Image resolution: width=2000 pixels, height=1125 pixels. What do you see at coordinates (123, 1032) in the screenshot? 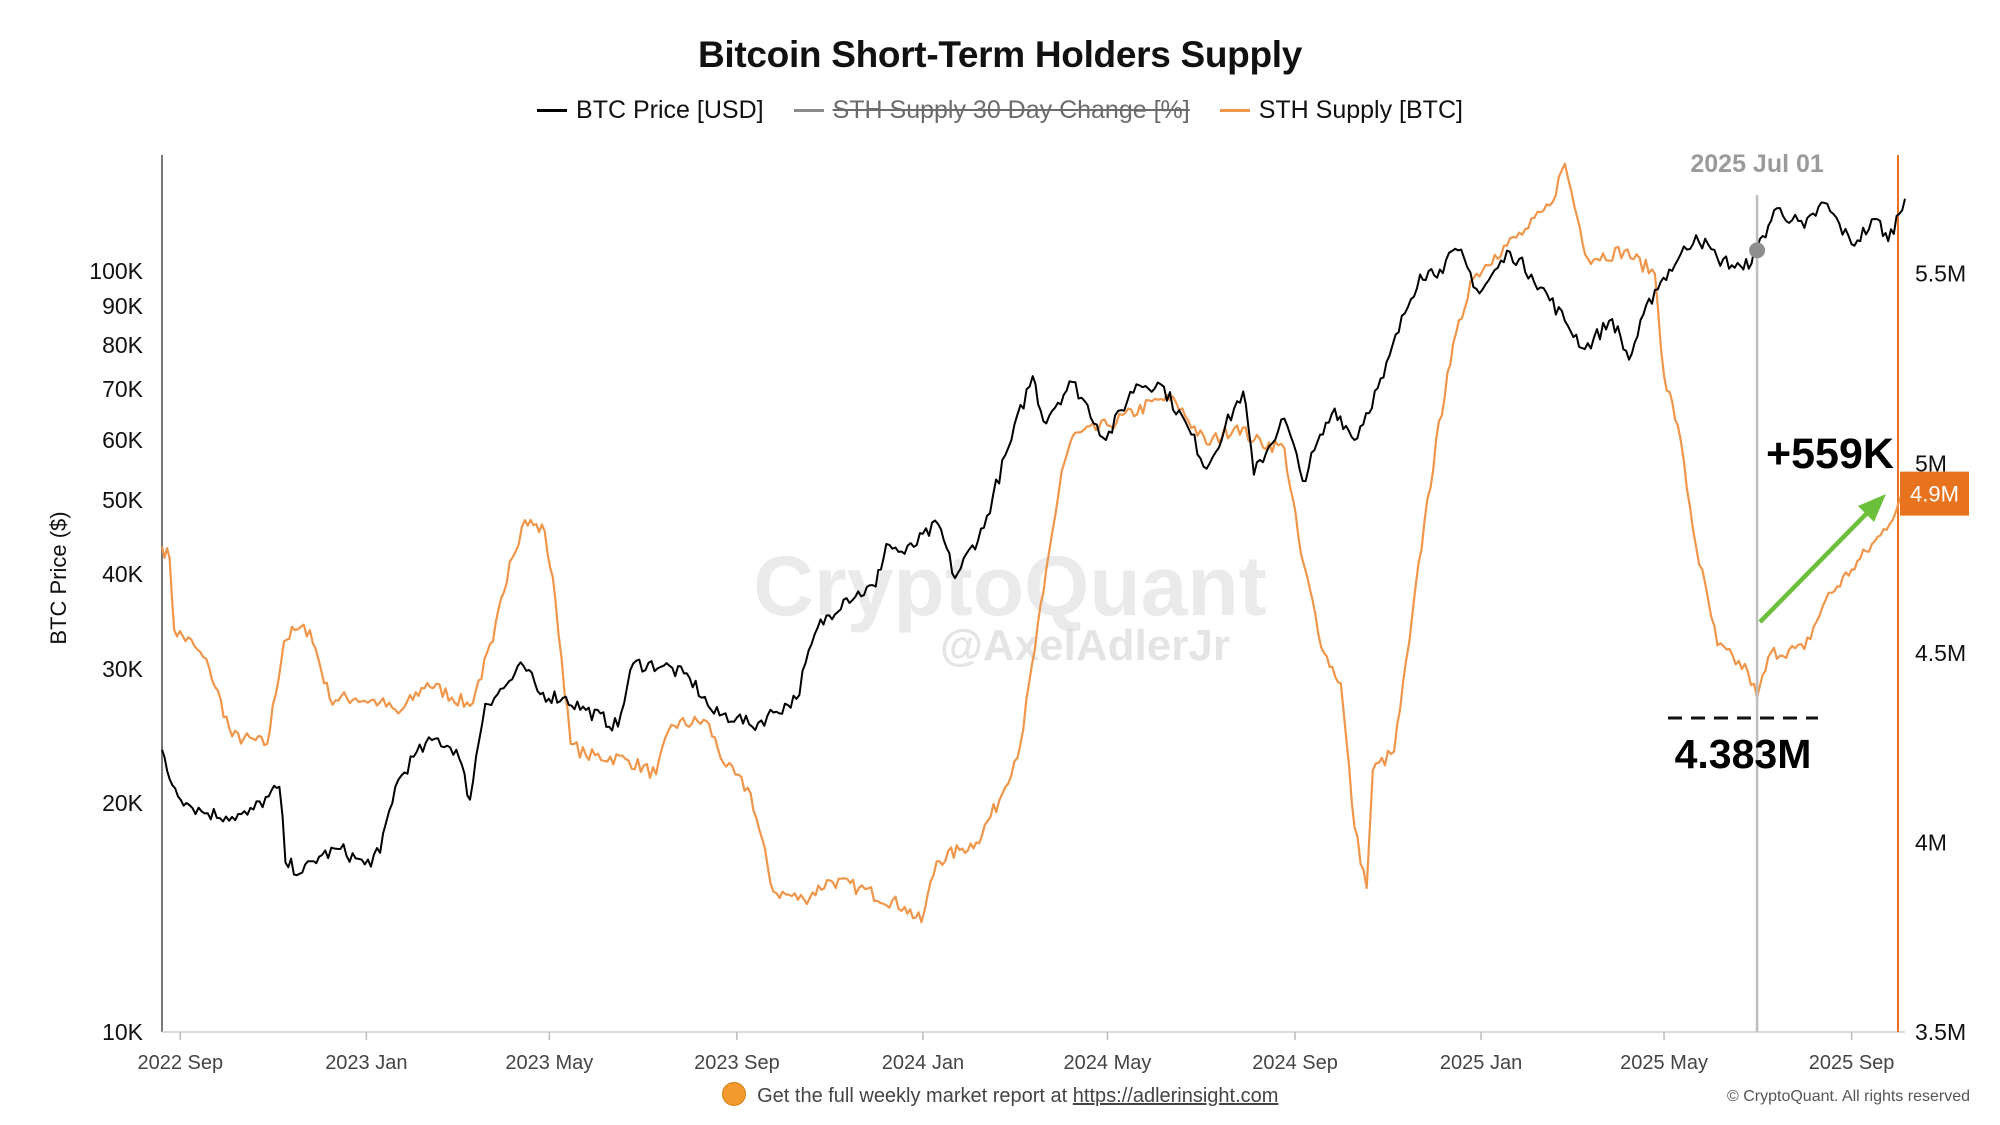
I see `y-left-tick-label: 10K` at bounding box center [123, 1032].